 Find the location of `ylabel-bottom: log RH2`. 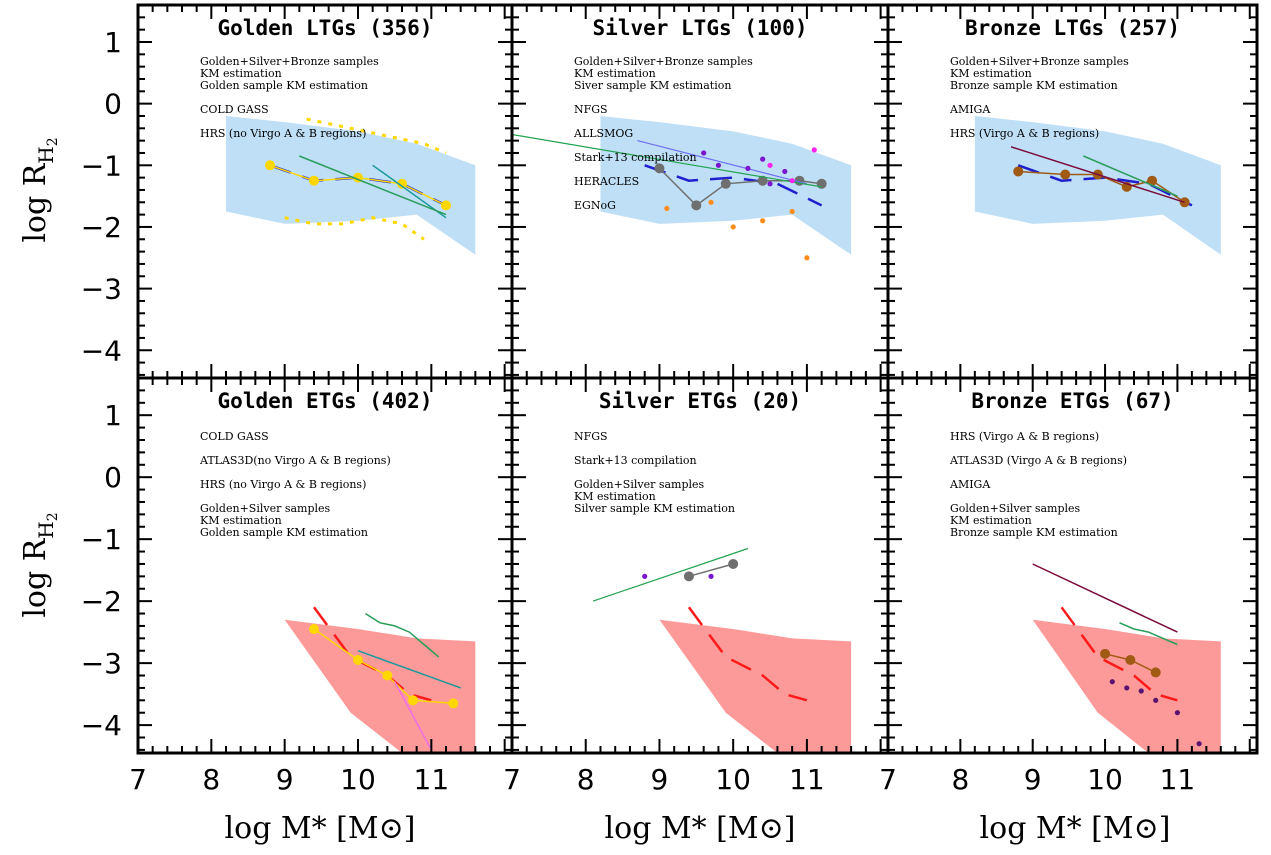

ylabel-bottom: log RH2 is located at coordinates (39, 564).